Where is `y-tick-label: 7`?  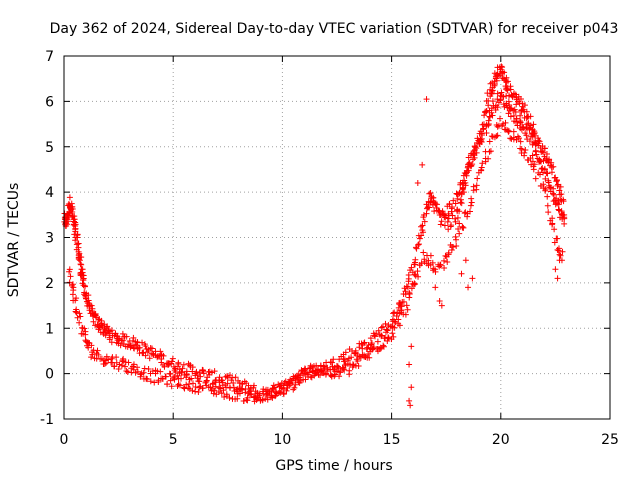 y-tick-label: 7 is located at coordinates (49, 57).